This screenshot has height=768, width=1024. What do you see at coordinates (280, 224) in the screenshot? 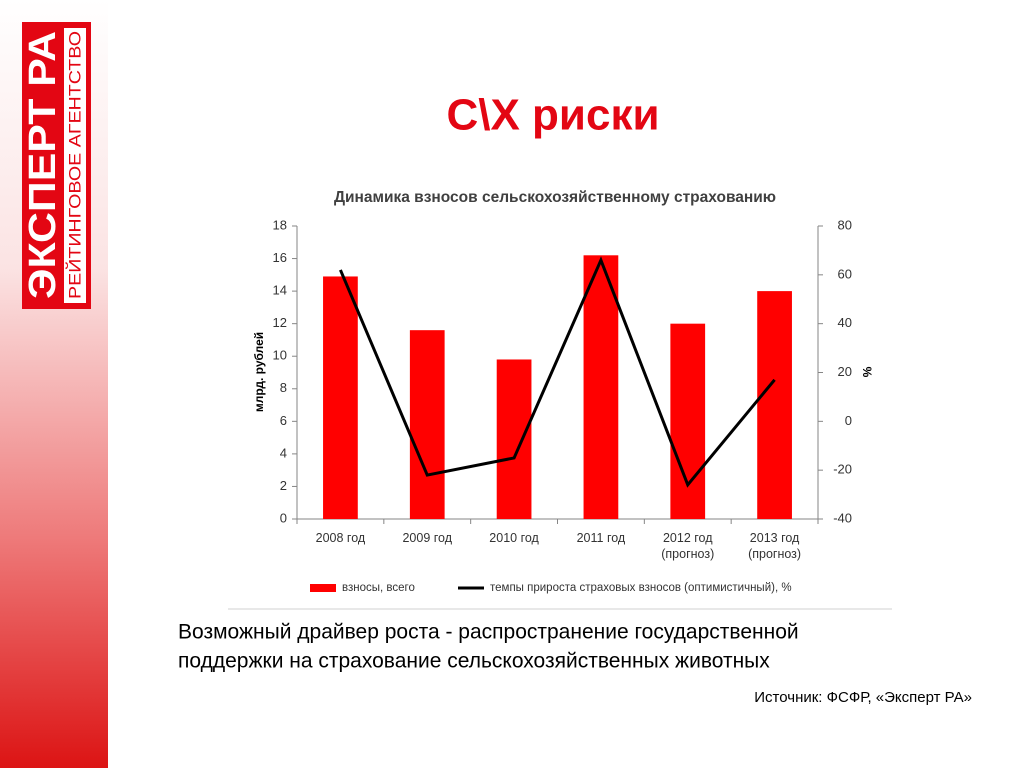
I see `y-tick-label: 18` at bounding box center [280, 224].